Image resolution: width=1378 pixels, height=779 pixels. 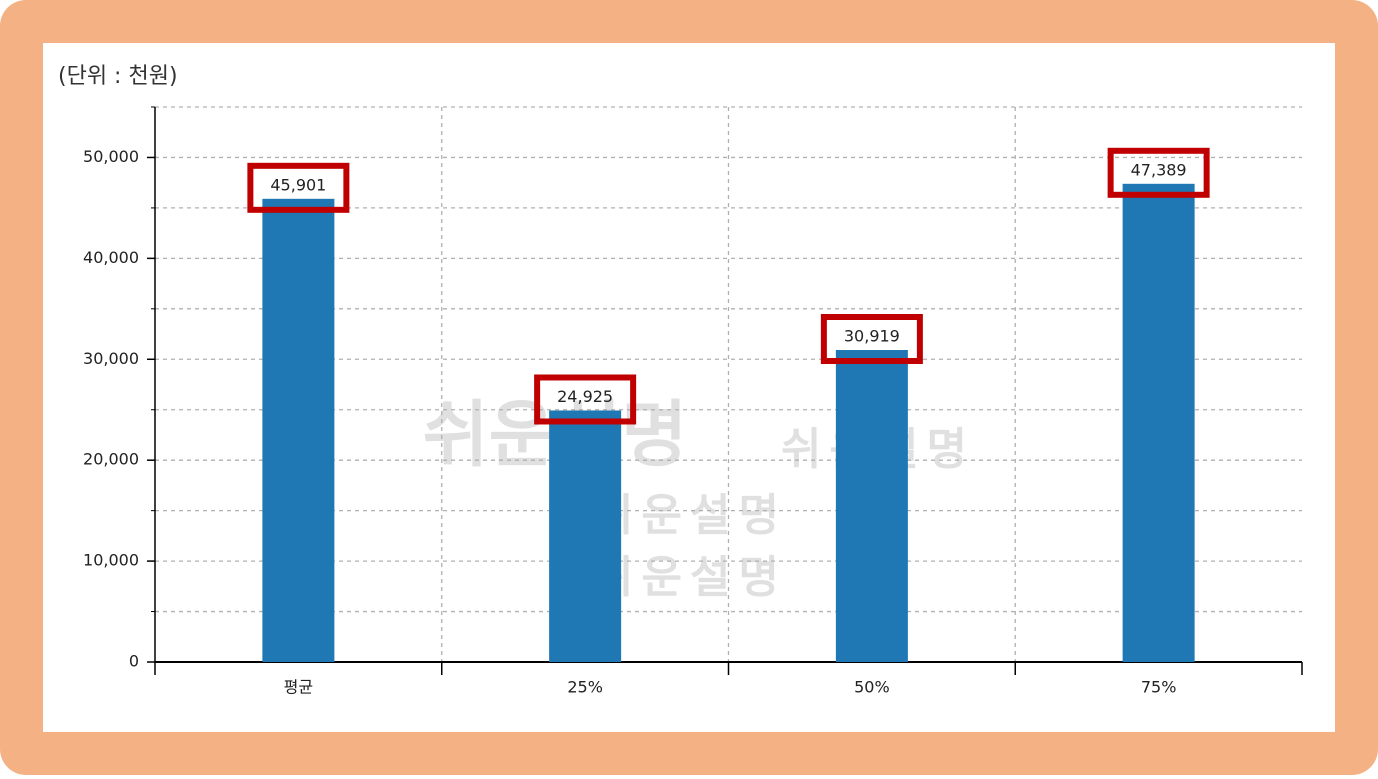 What do you see at coordinates (585, 687) in the screenshot?
I see `x-tick-label: 25%` at bounding box center [585, 687].